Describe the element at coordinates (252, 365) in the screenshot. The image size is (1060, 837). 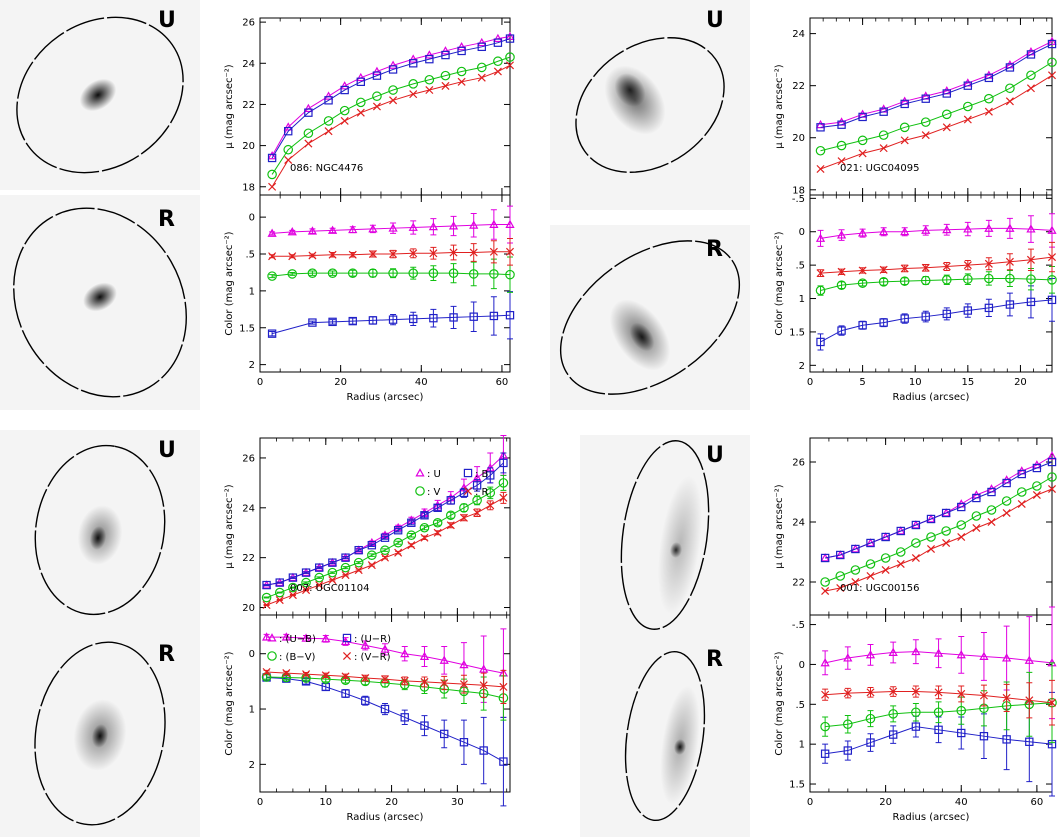
I see `y-tick-label: 2` at that location.